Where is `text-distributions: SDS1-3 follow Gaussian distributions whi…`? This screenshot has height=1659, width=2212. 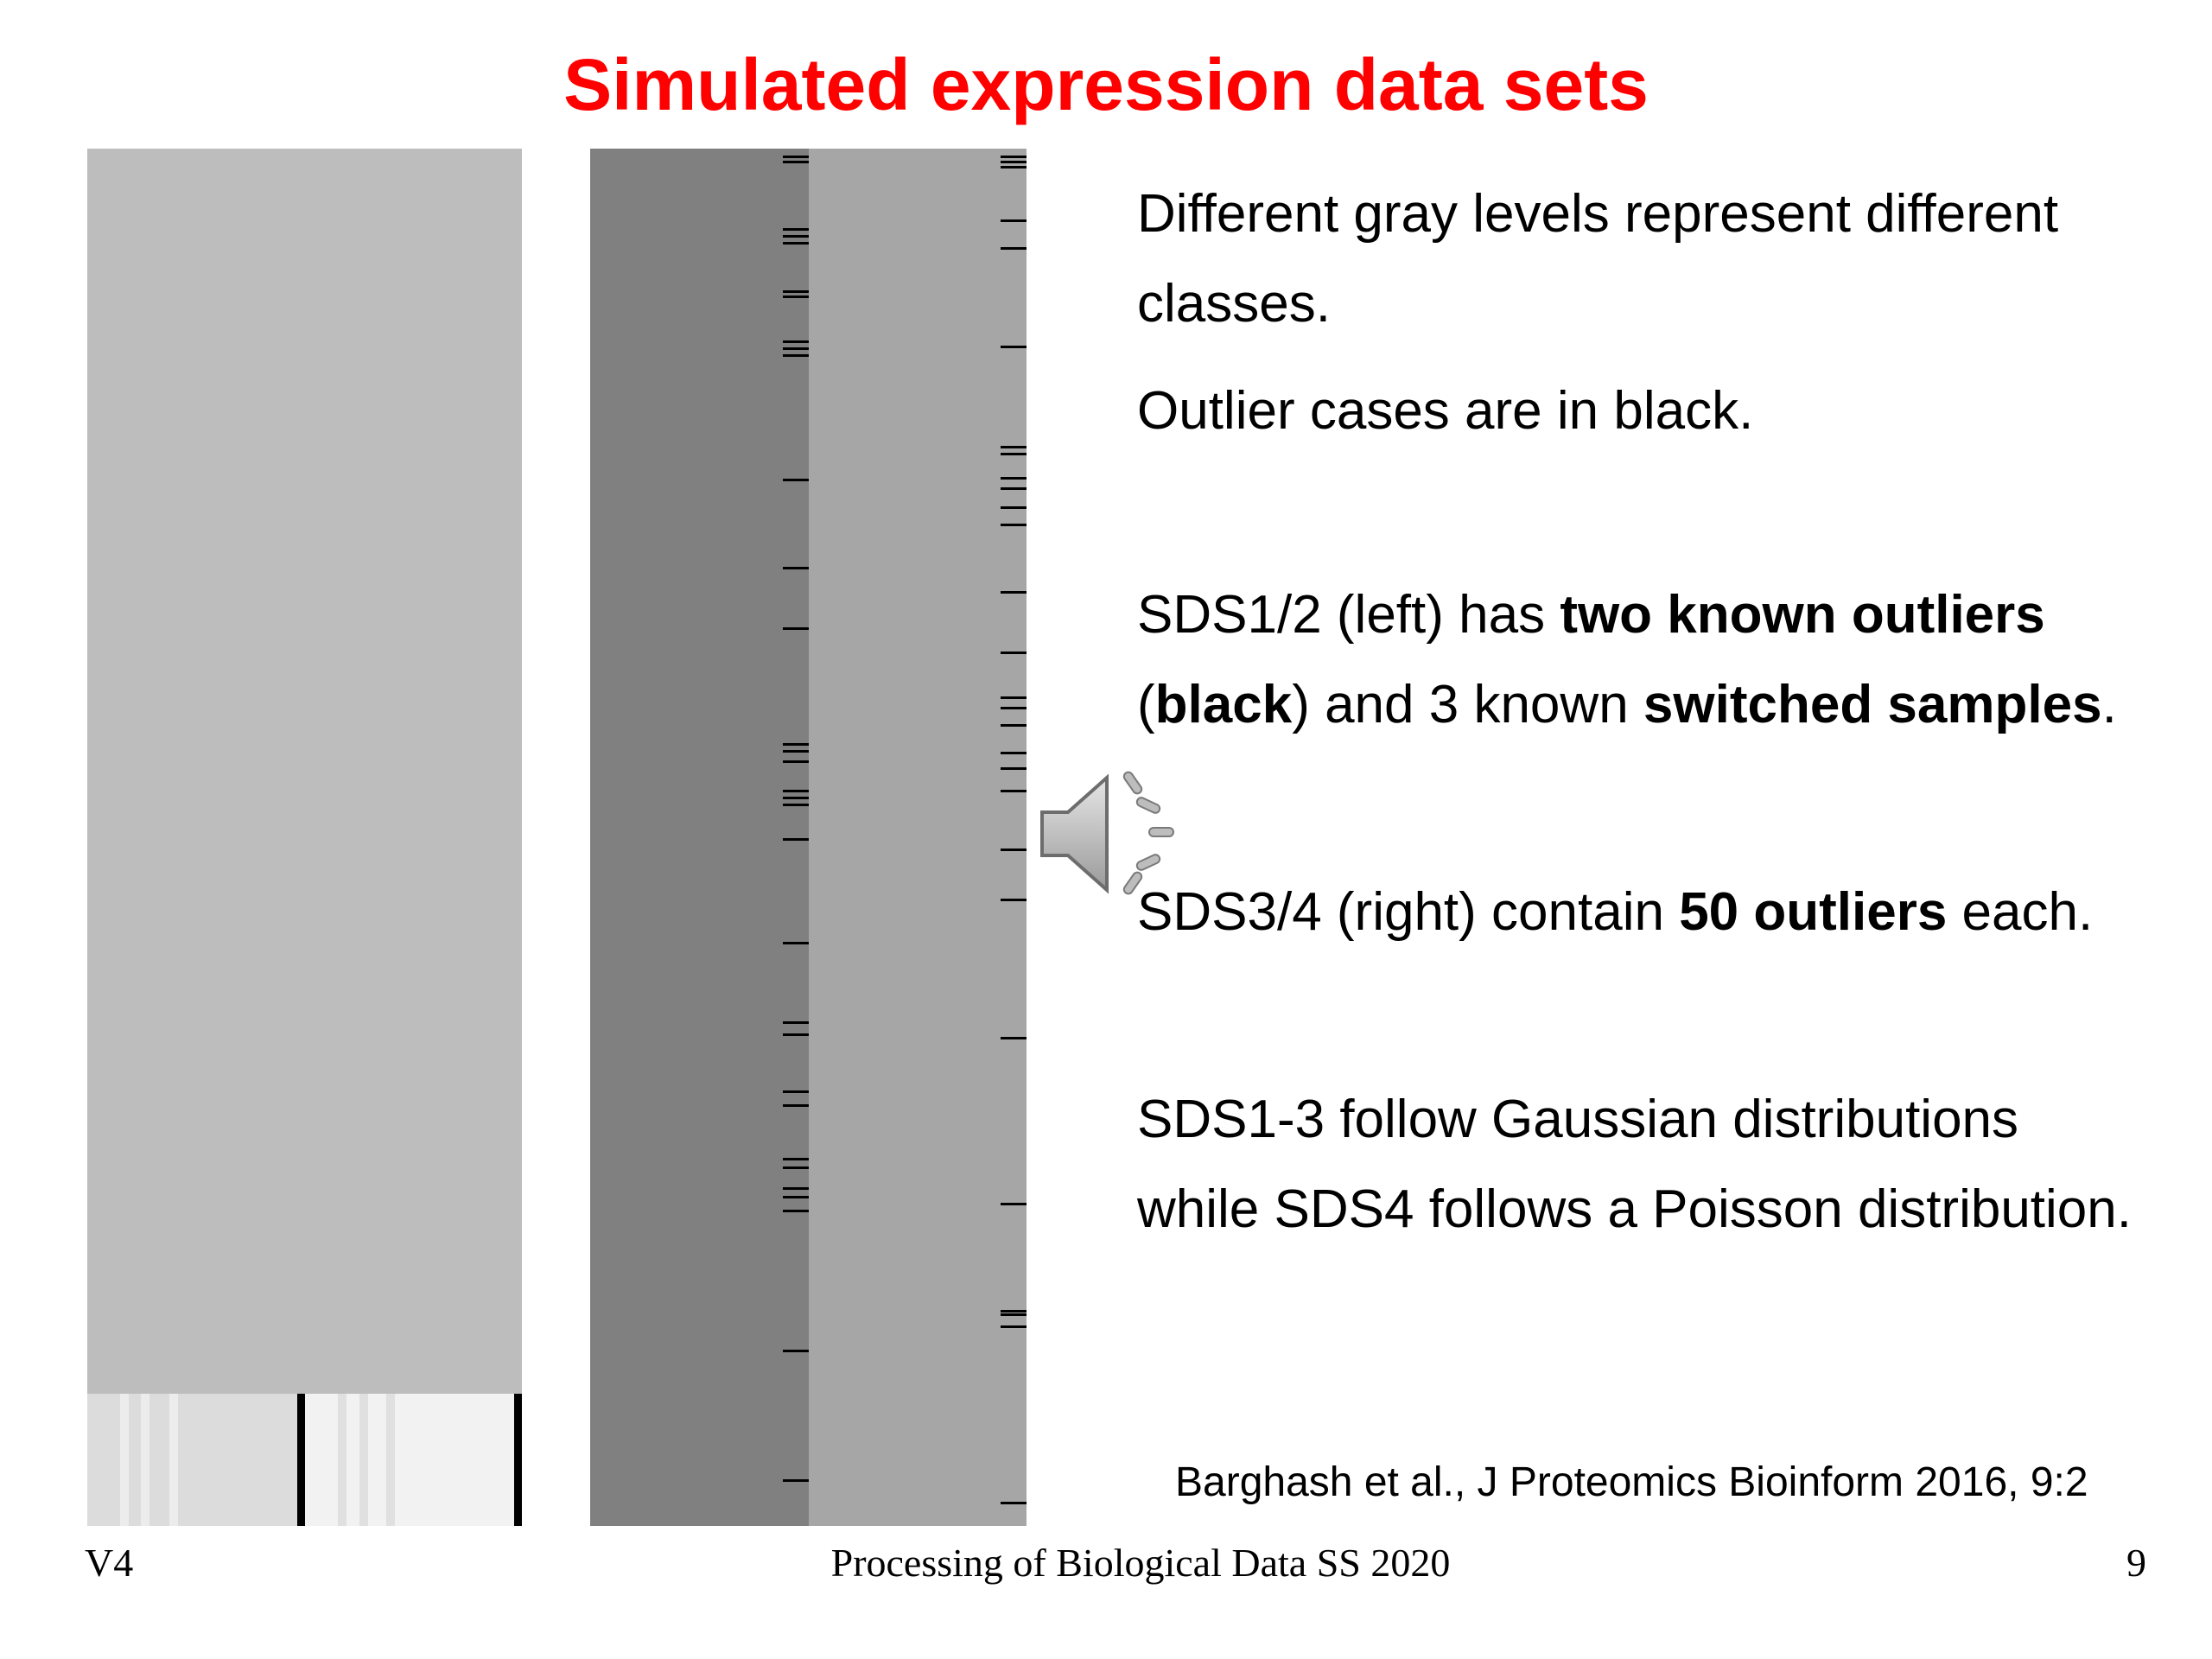
text-distributions: SDS1-3 follow Gaussian distributions whi… is located at coordinates (1664, 1165).